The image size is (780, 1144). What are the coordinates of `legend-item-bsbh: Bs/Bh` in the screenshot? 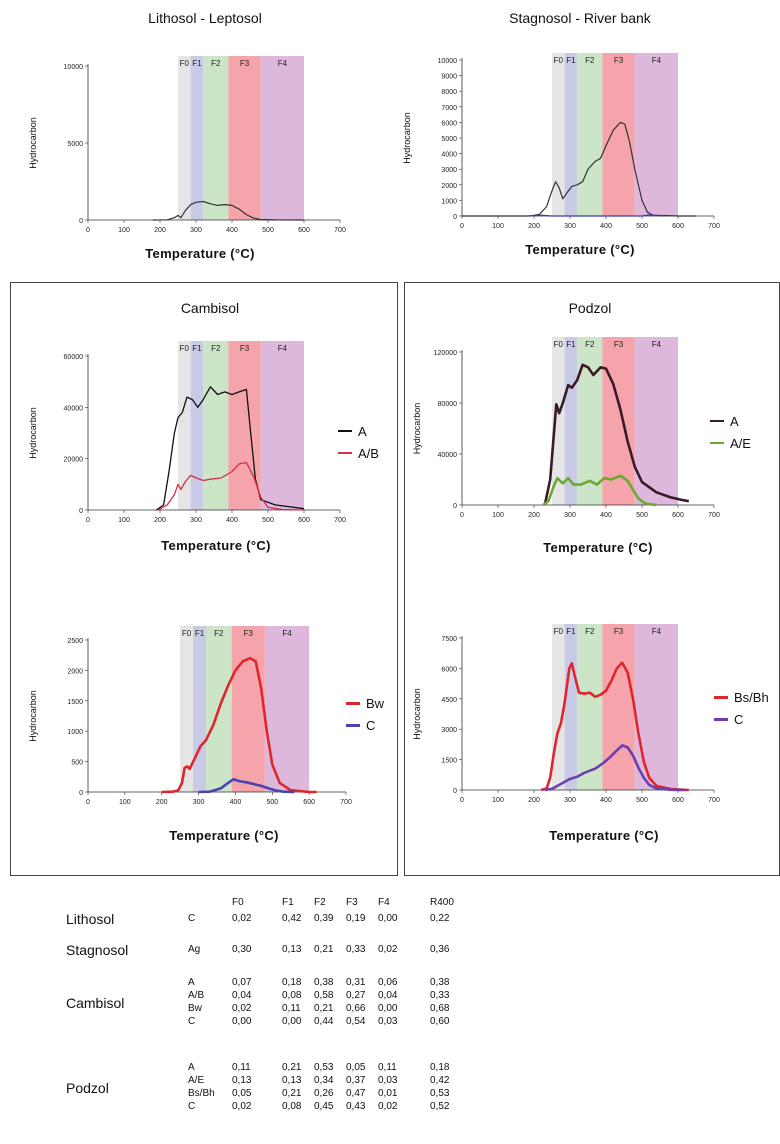 It's located at (741, 697).